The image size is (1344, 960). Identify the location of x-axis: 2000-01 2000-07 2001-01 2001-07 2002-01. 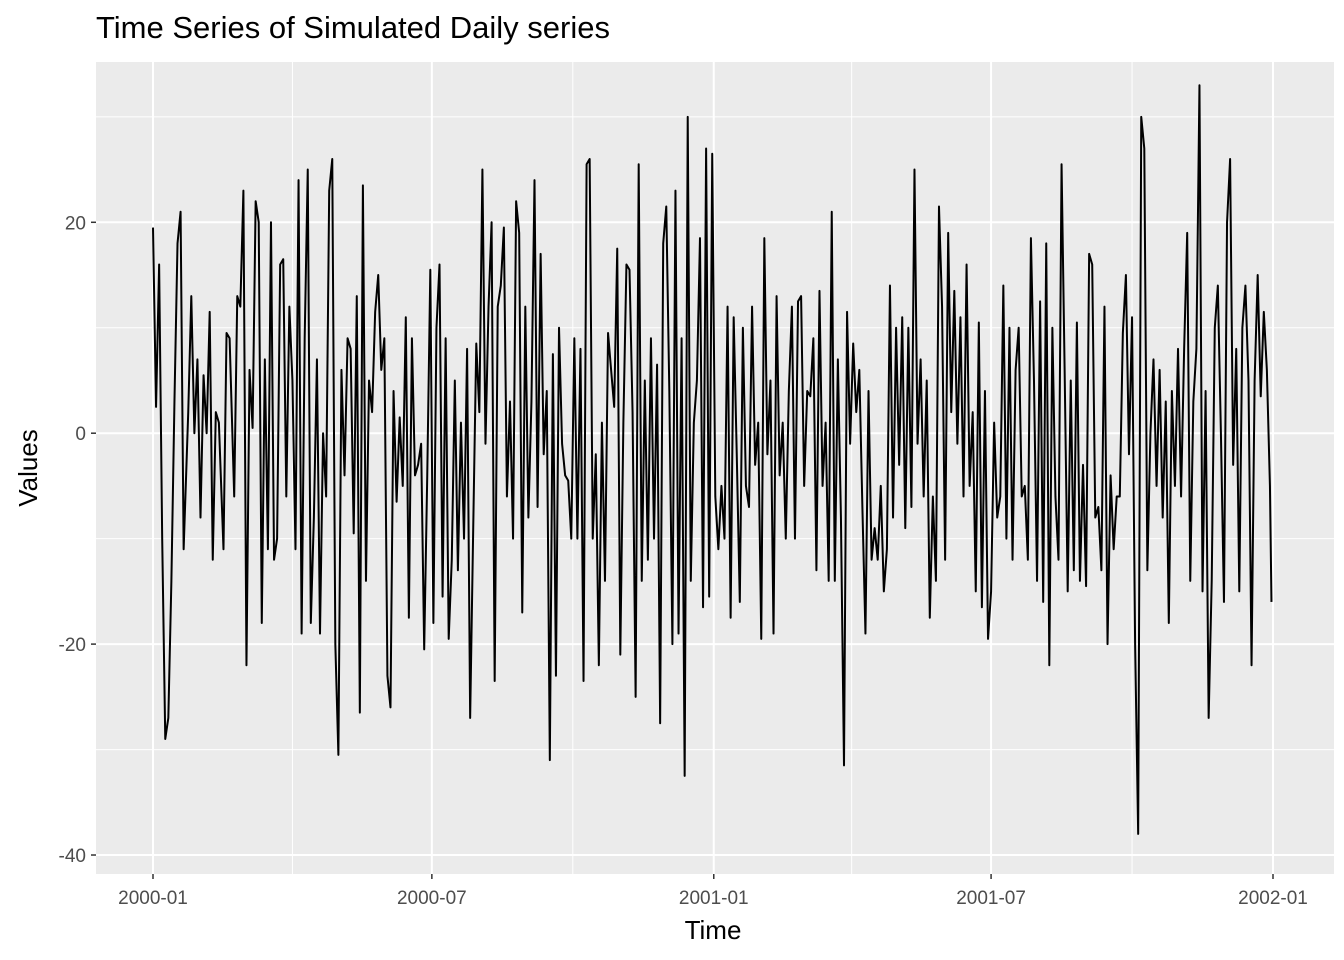
(713, 891).